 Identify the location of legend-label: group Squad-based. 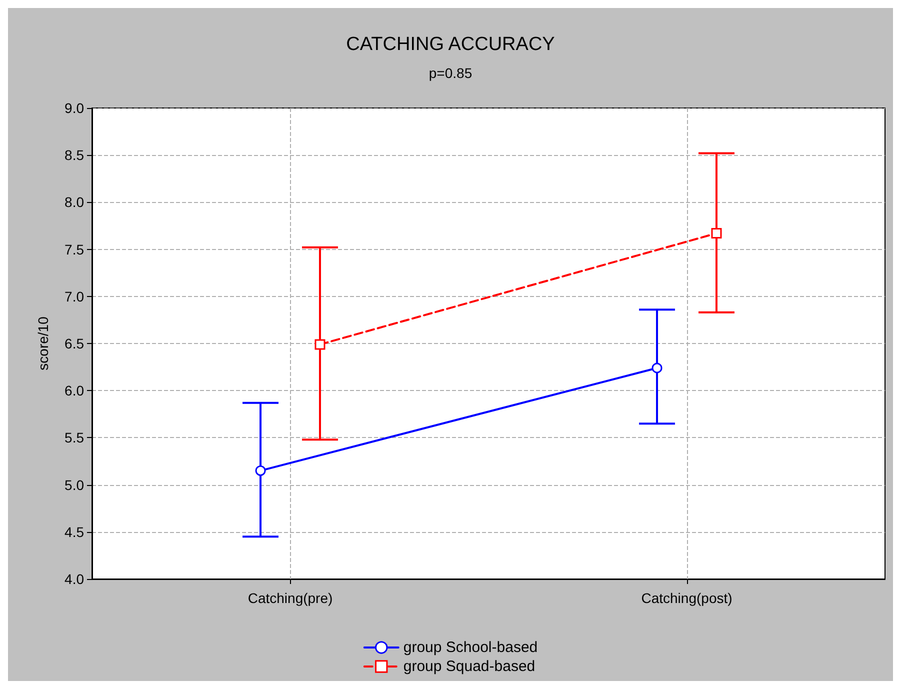
(469, 666).